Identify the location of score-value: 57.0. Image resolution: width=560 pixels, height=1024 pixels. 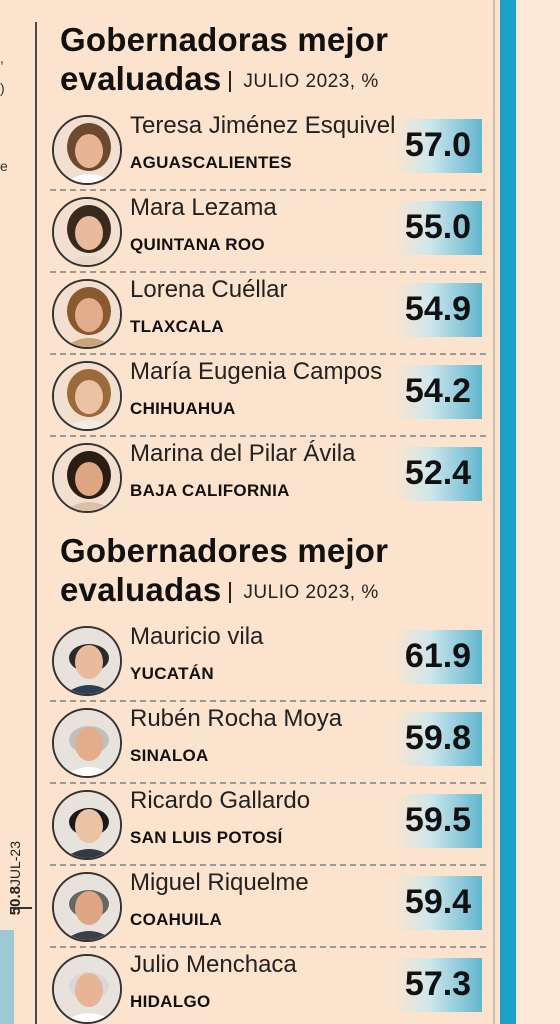
(438, 145).